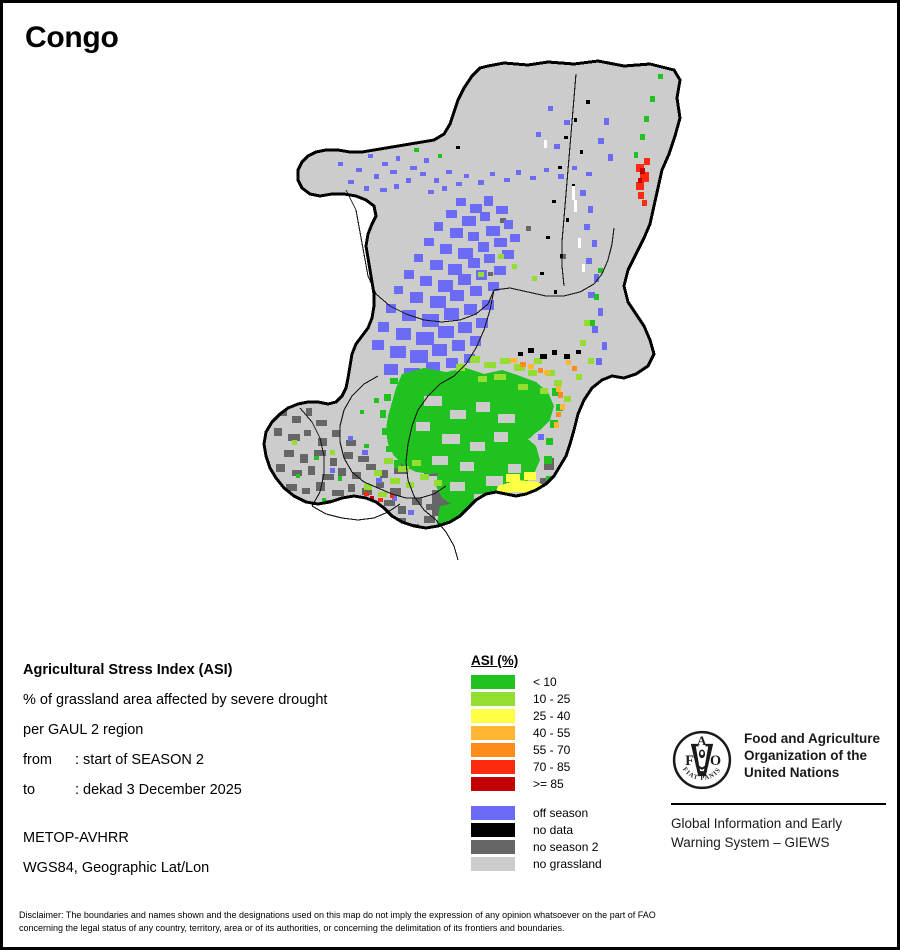  Describe the element at coordinates (757, 823) in the screenshot. I see `giews-line-1: Global Information and Early` at that location.